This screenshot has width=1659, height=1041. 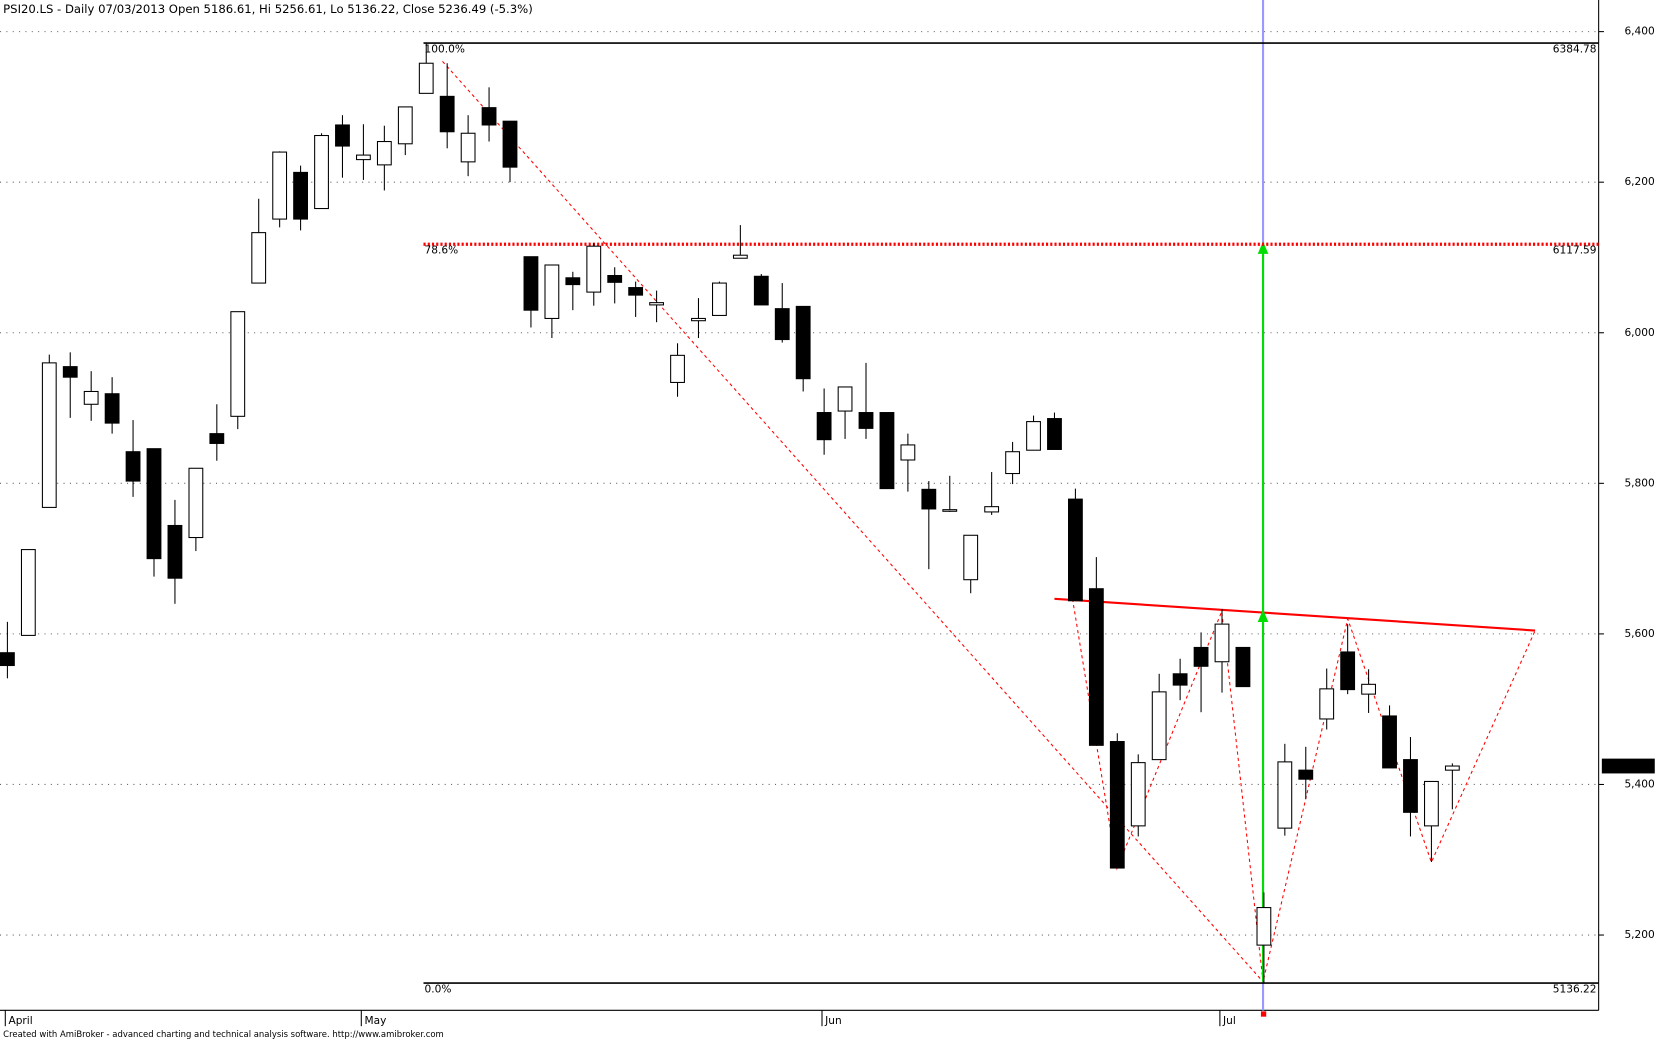 What do you see at coordinates (1639, 483) in the screenshot?
I see `y-tick-label: 5,800` at bounding box center [1639, 483].